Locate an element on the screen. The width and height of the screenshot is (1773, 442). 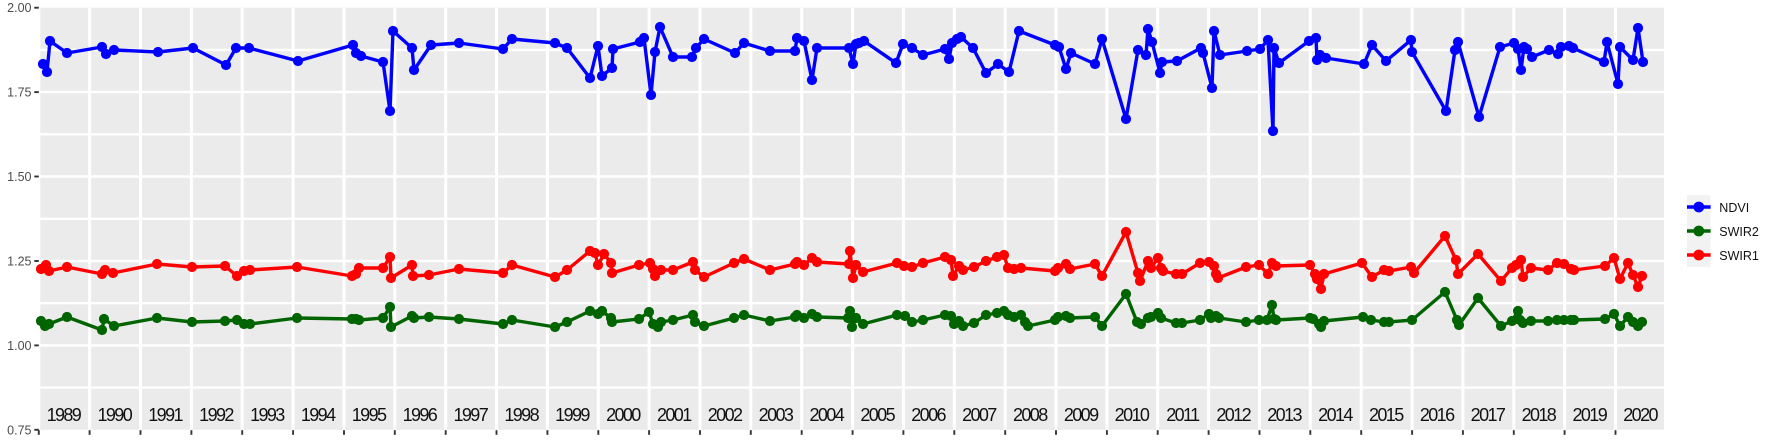
svg-text: 2005 is located at coordinates (877, 415).